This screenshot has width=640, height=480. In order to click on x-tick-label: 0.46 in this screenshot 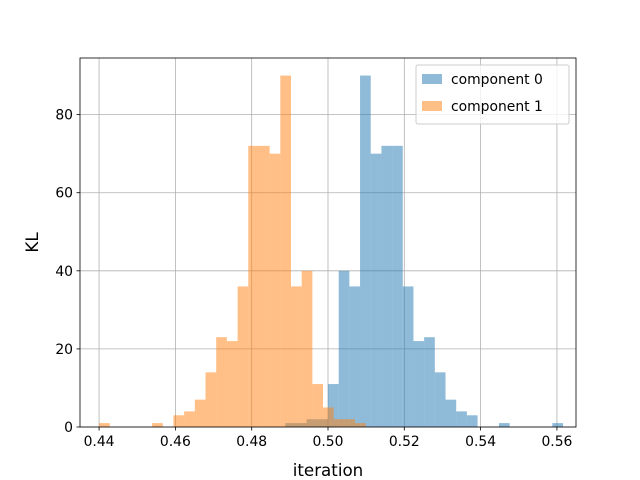, I will do `click(175, 442)`.